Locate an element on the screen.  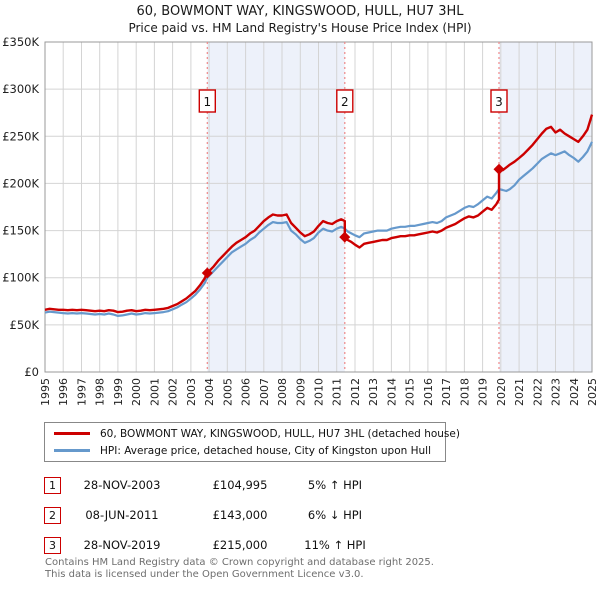
x-axis-tick-label: 2024 is located at coordinates (574, 392).